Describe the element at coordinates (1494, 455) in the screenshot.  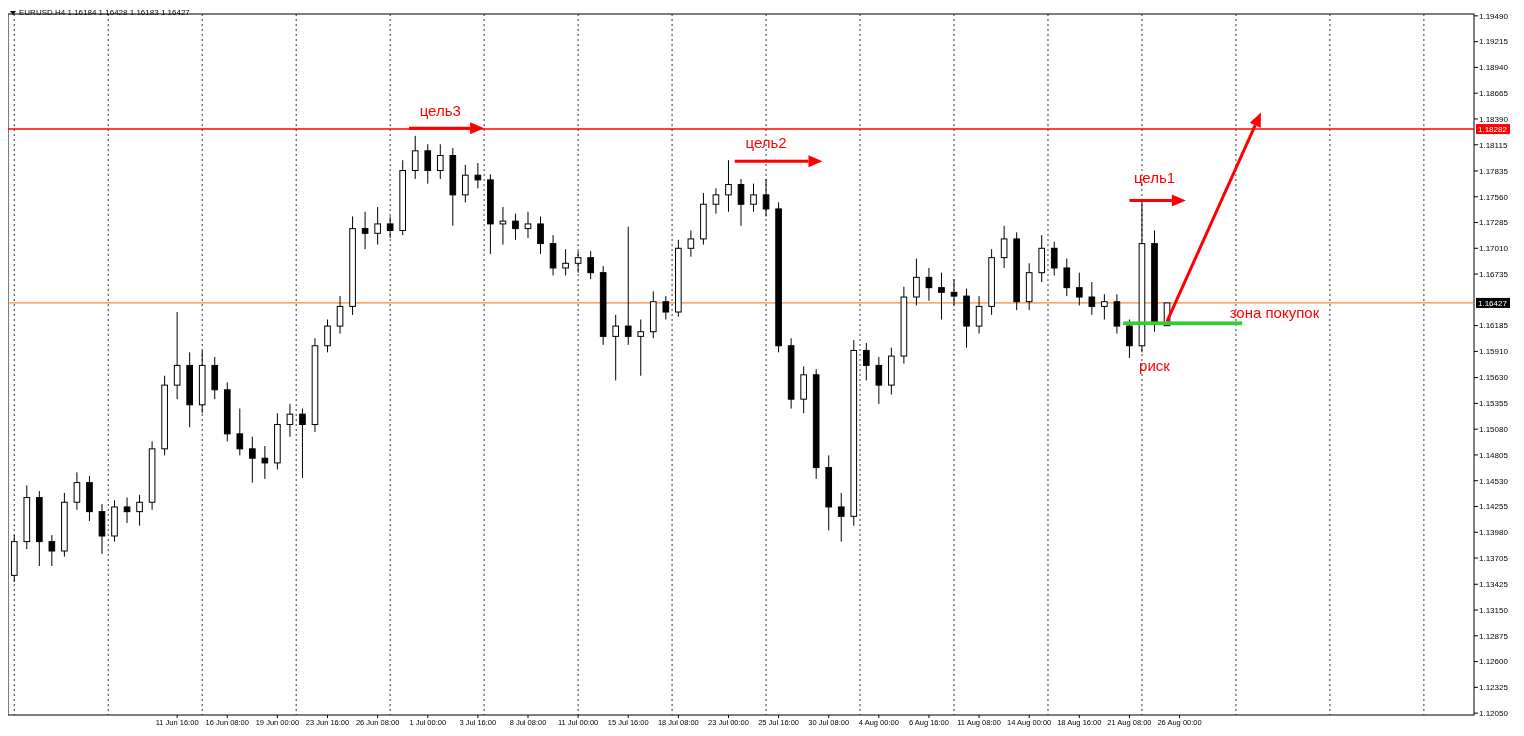
I see `y-tick-label: 1.14805` at that location.